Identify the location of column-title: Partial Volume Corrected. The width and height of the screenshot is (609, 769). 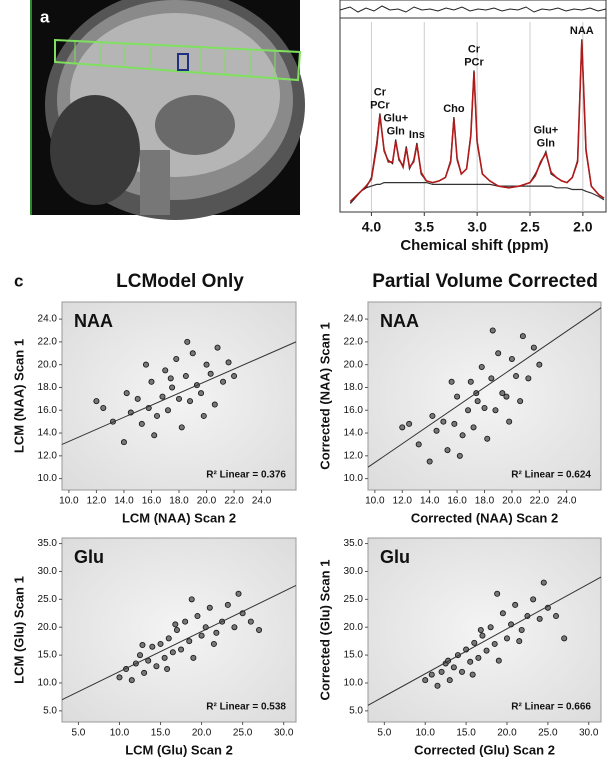
(485, 281).